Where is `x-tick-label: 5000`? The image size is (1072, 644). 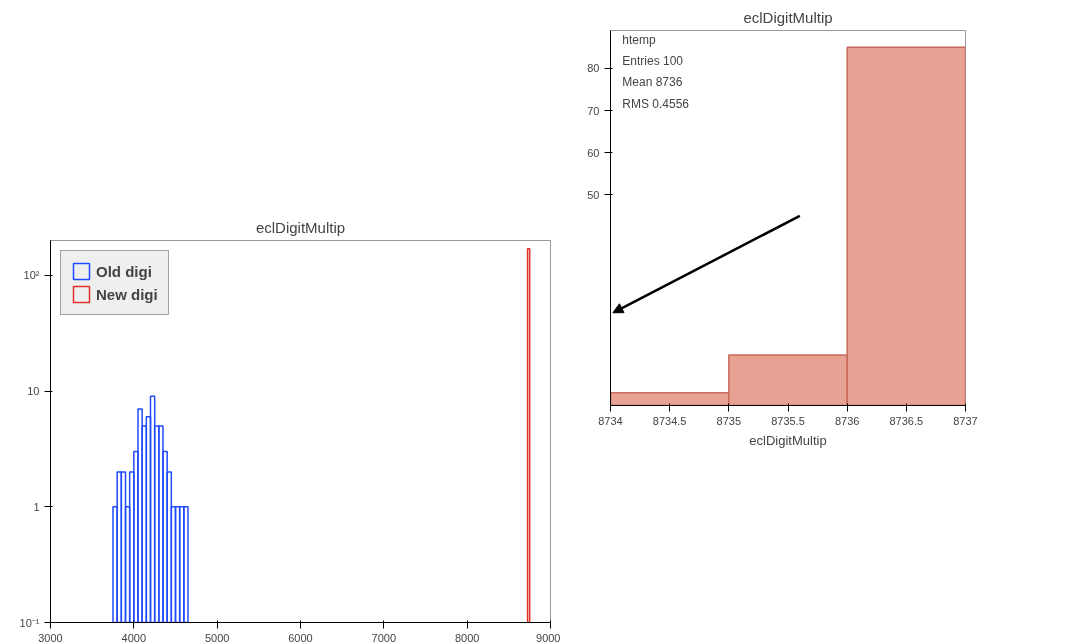
x-tick-label: 5000 is located at coordinates (217, 637).